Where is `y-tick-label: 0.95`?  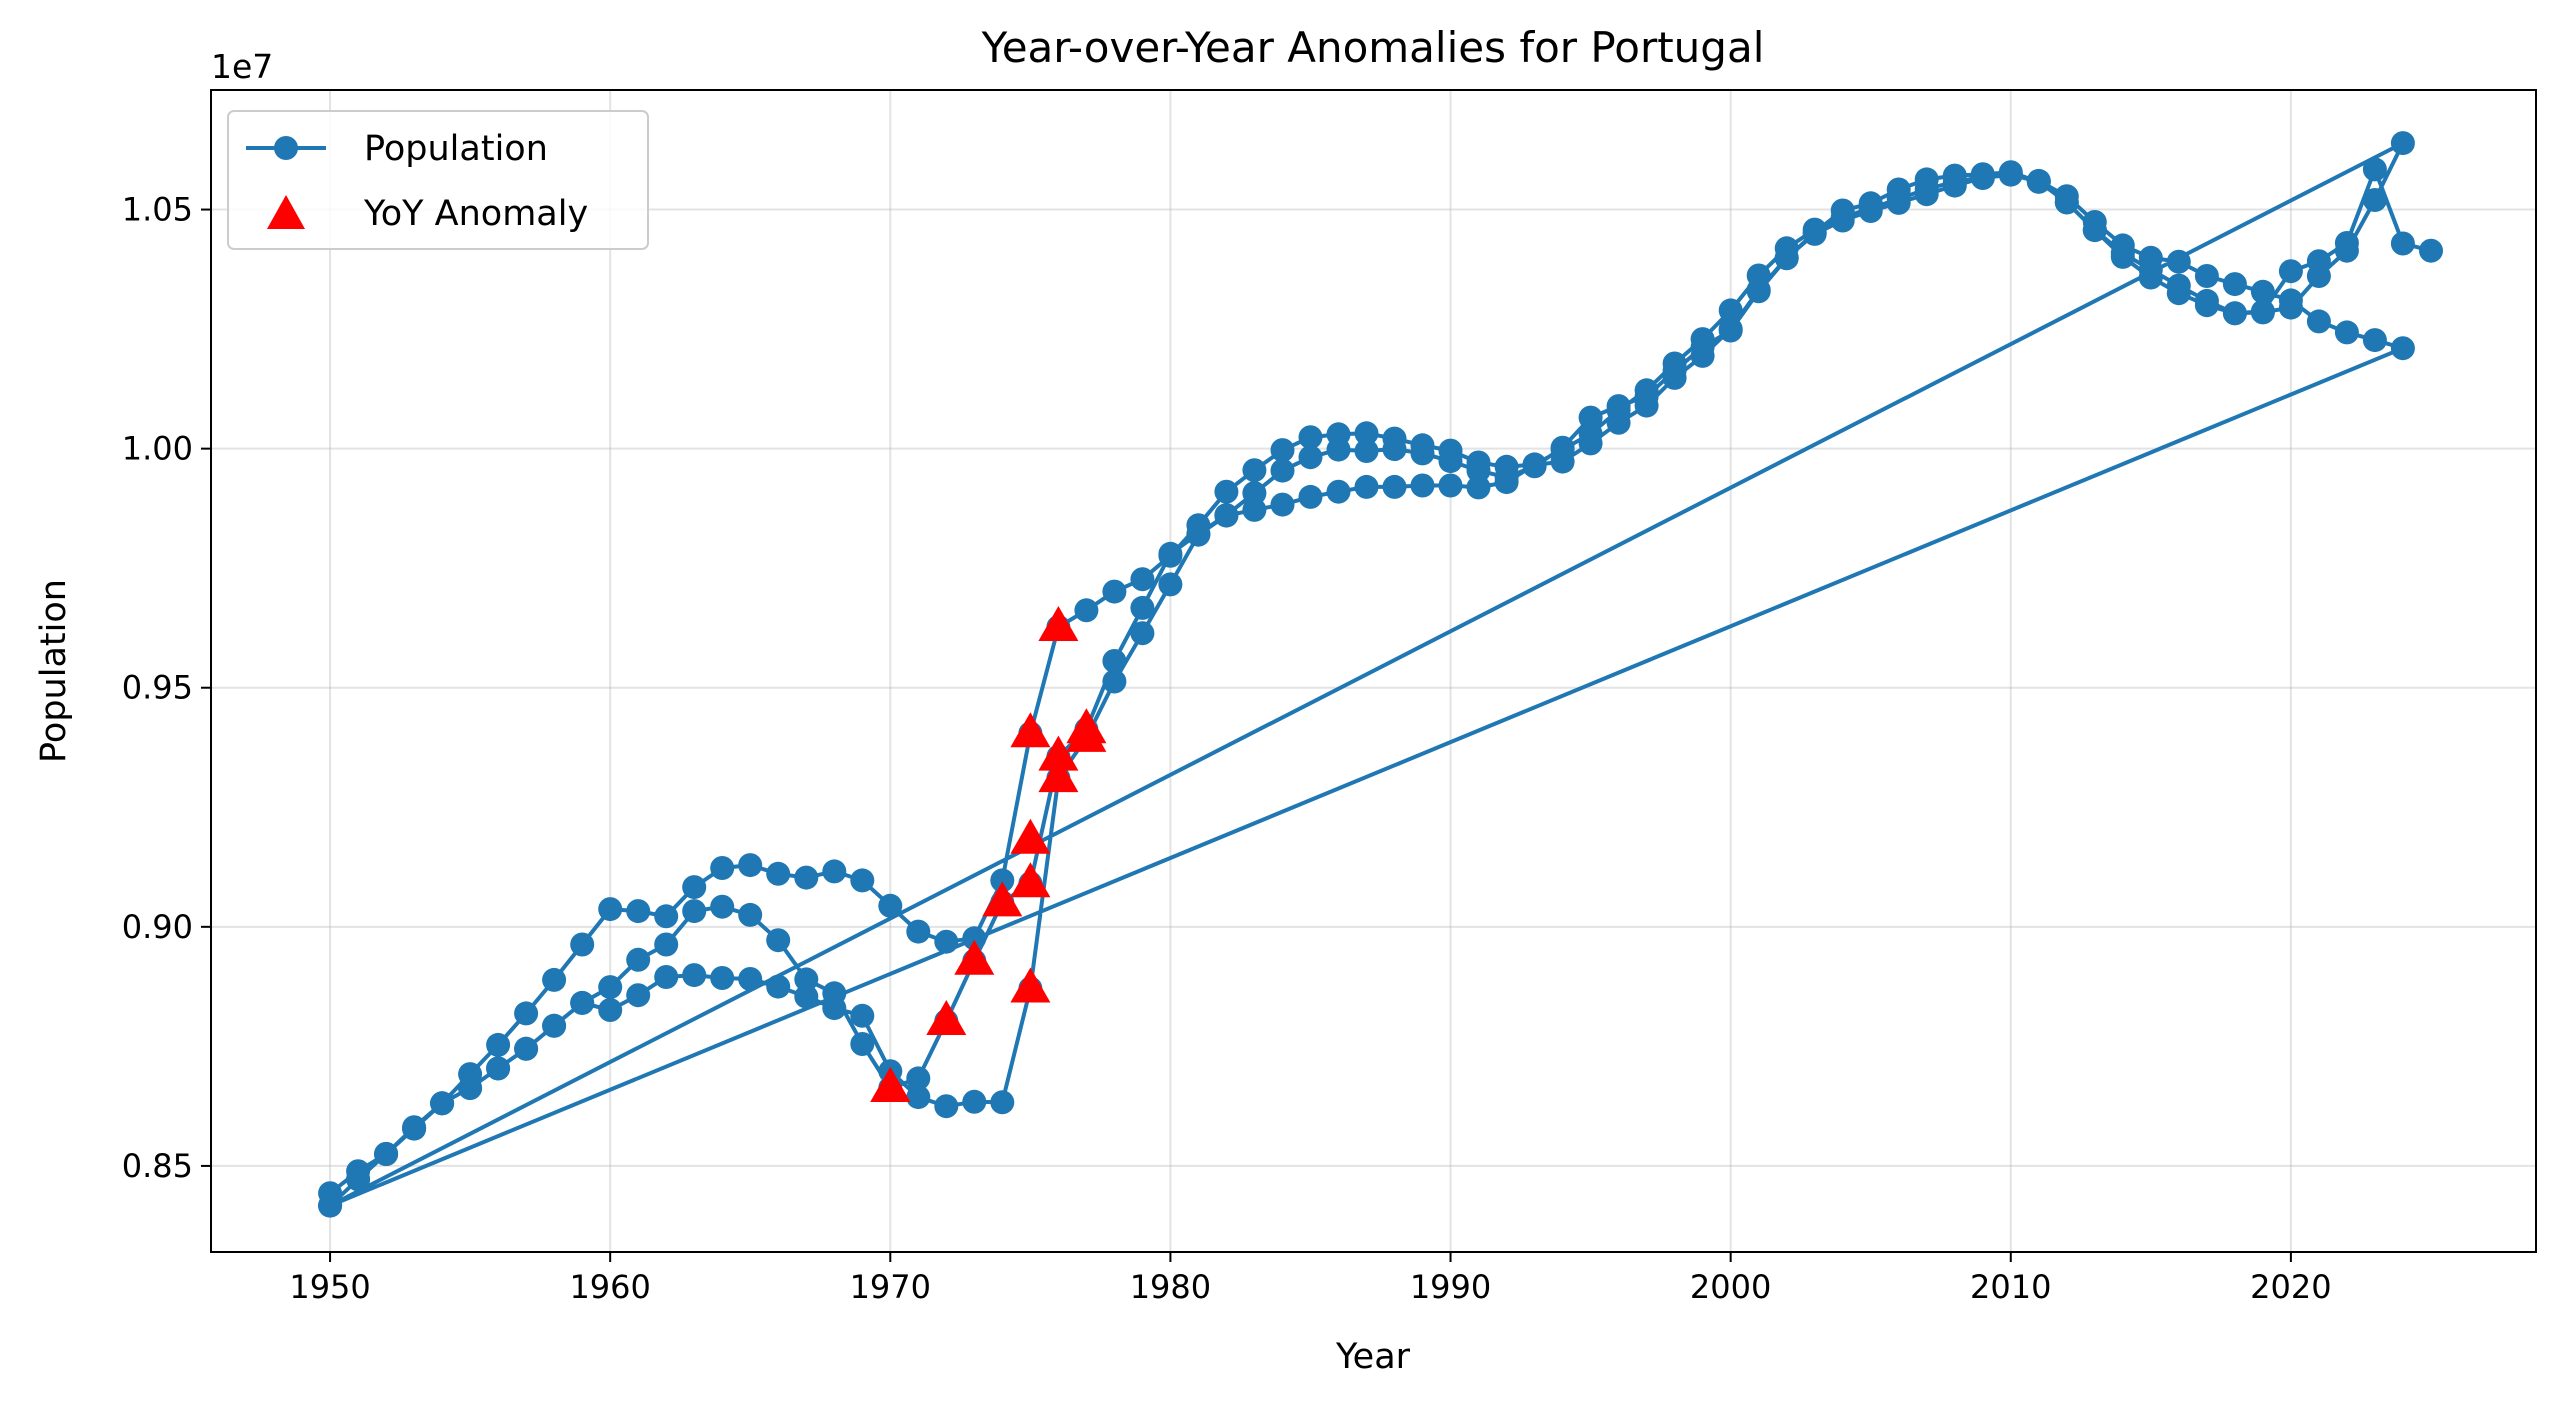
y-tick-label: 0.95 is located at coordinates (157, 688).